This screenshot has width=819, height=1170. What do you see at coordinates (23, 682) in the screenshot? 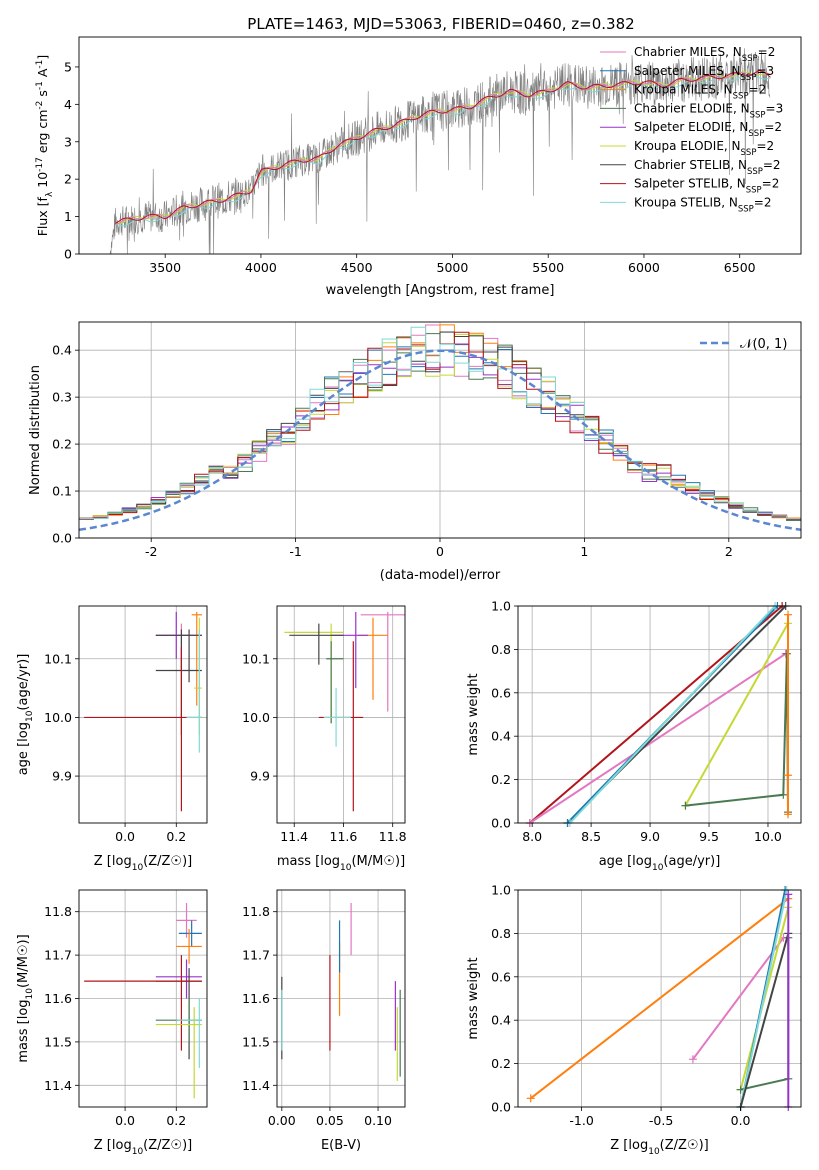
I see `label-part: (age/yr)]` at bounding box center [23, 682].